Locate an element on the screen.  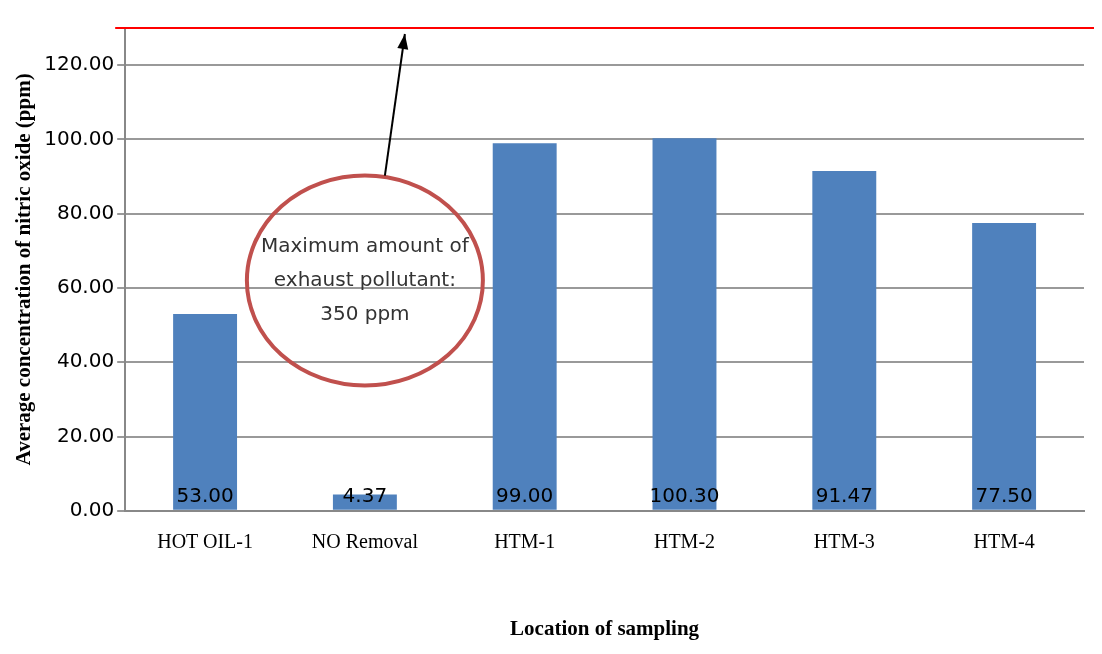
data-label: 99.00 is located at coordinates (525, 495).